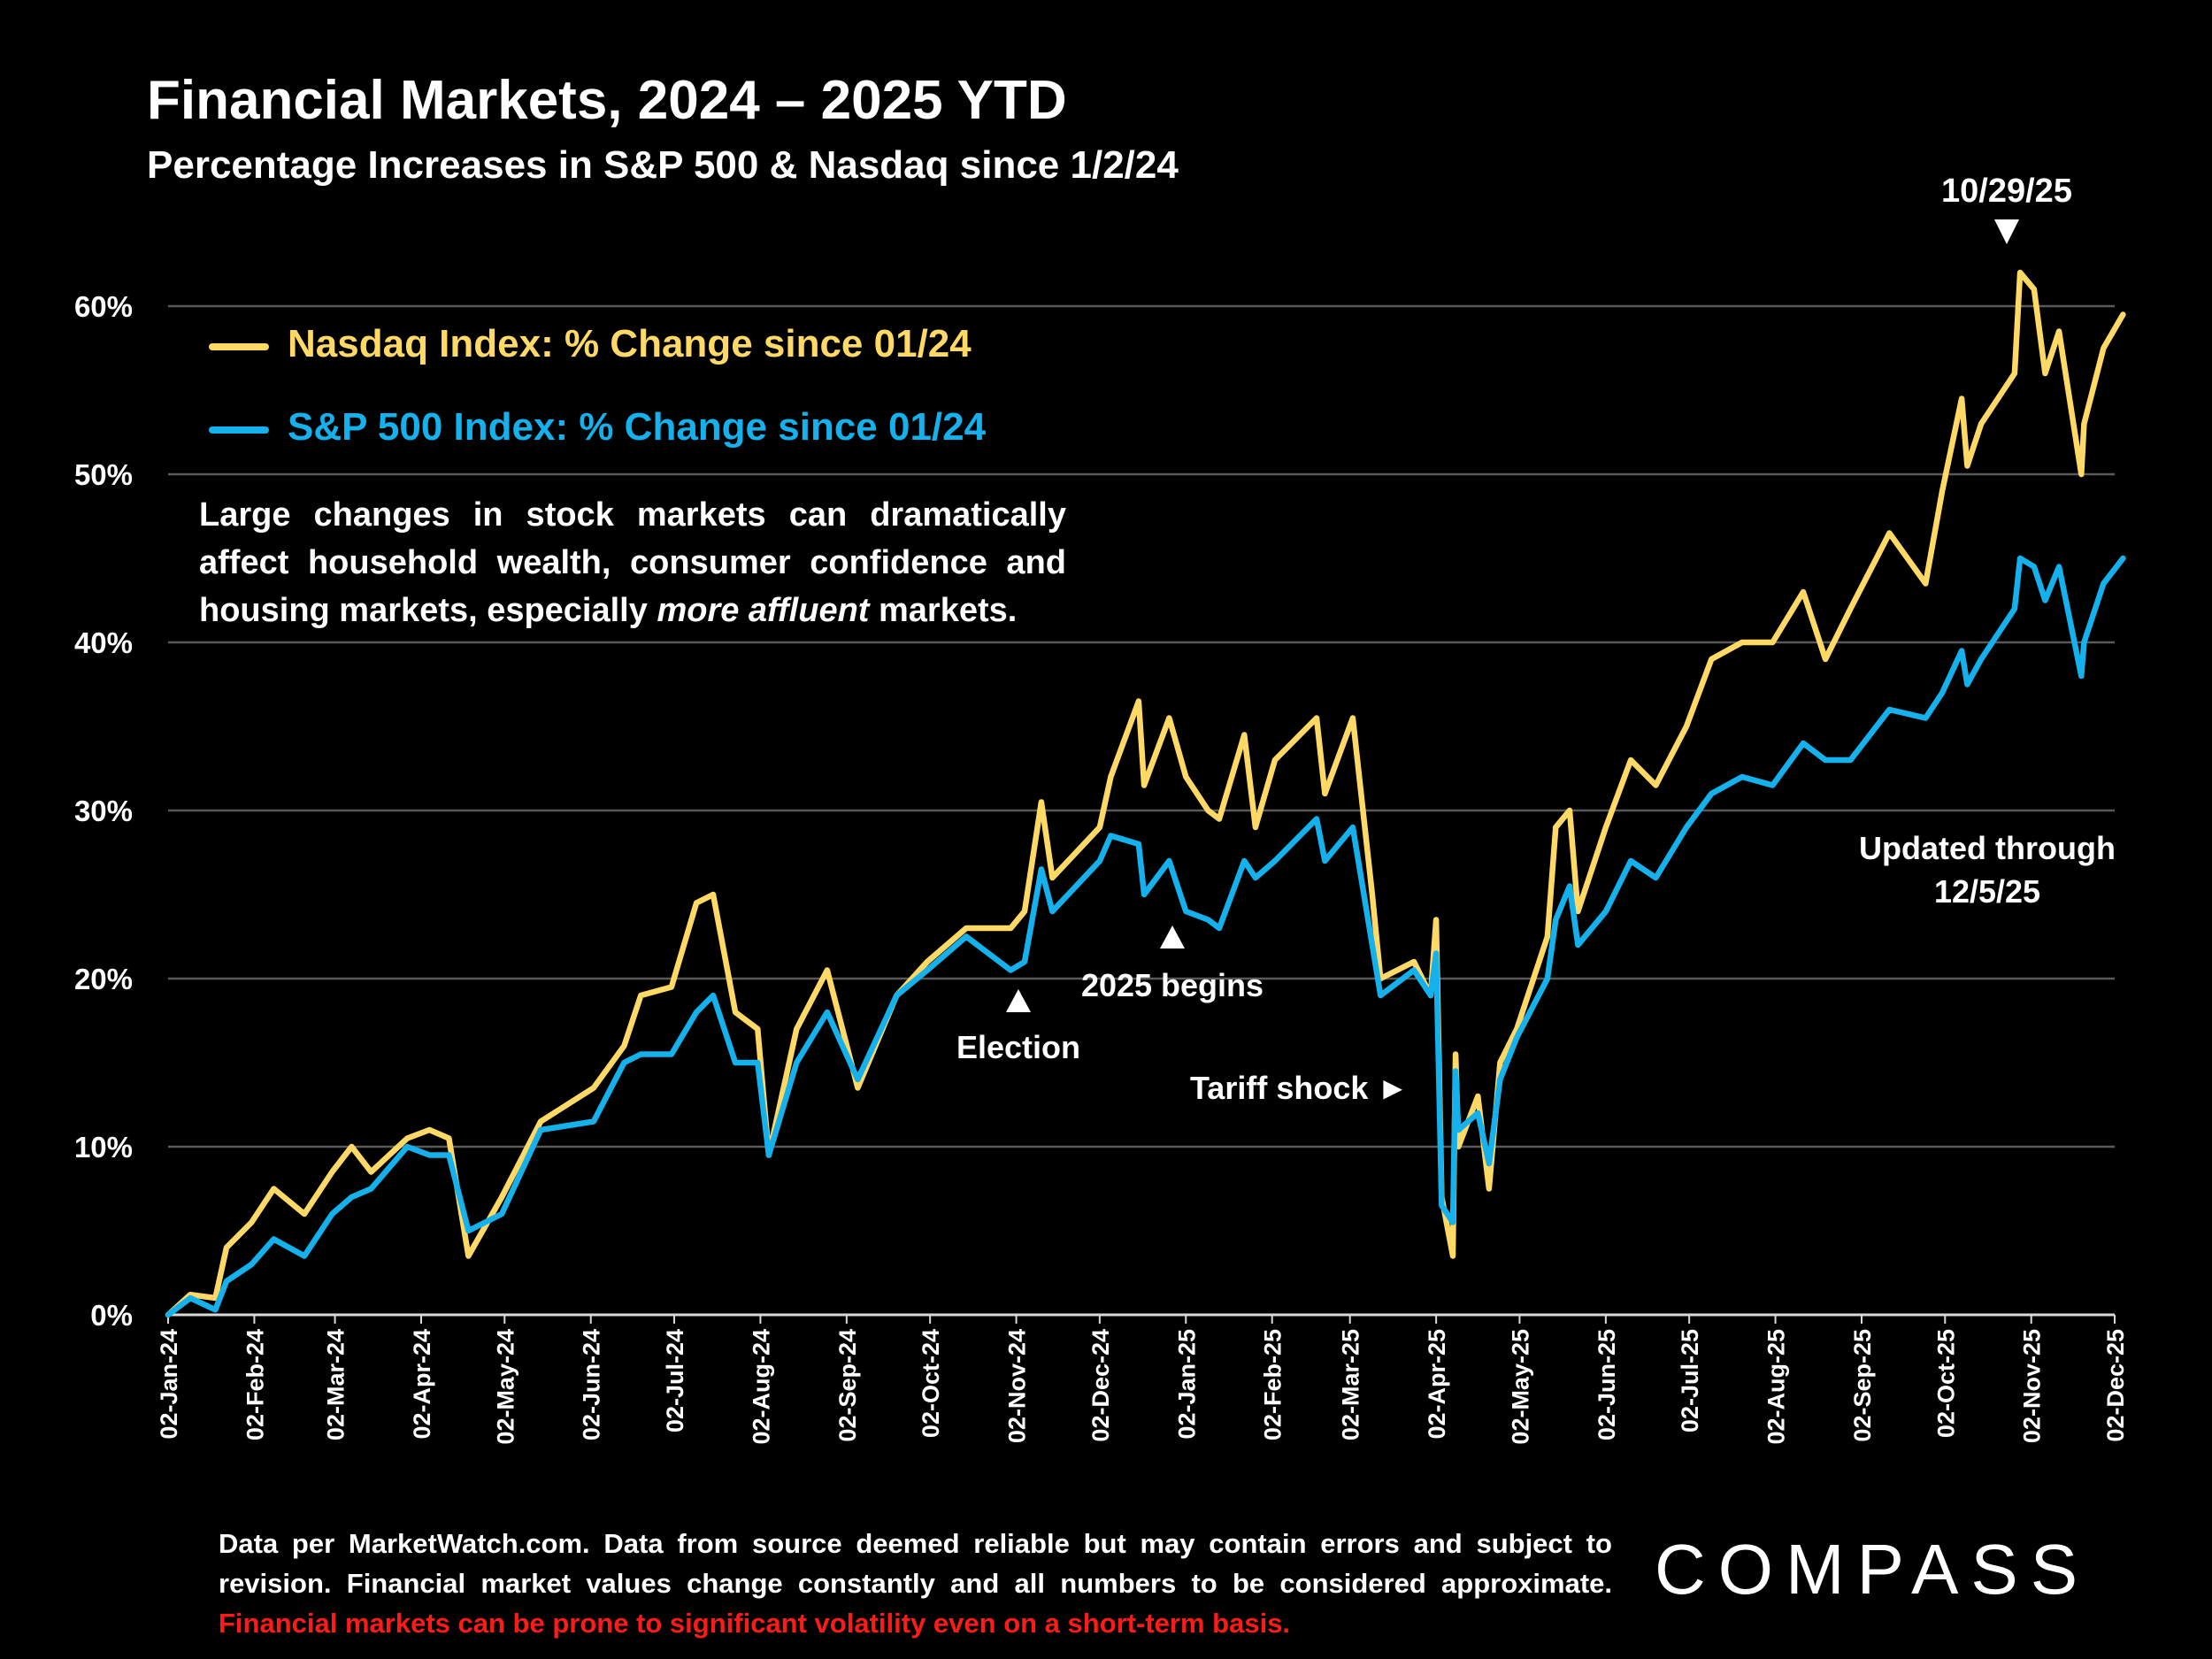 Image resolution: width=2212 pixels, height=1659 pixels. What do you see at coordinates (607, 101) in the screenshot?
I see `chart-title: Financial Markets, 2024 – 2025 YTD` at bounding box center [607, 101].